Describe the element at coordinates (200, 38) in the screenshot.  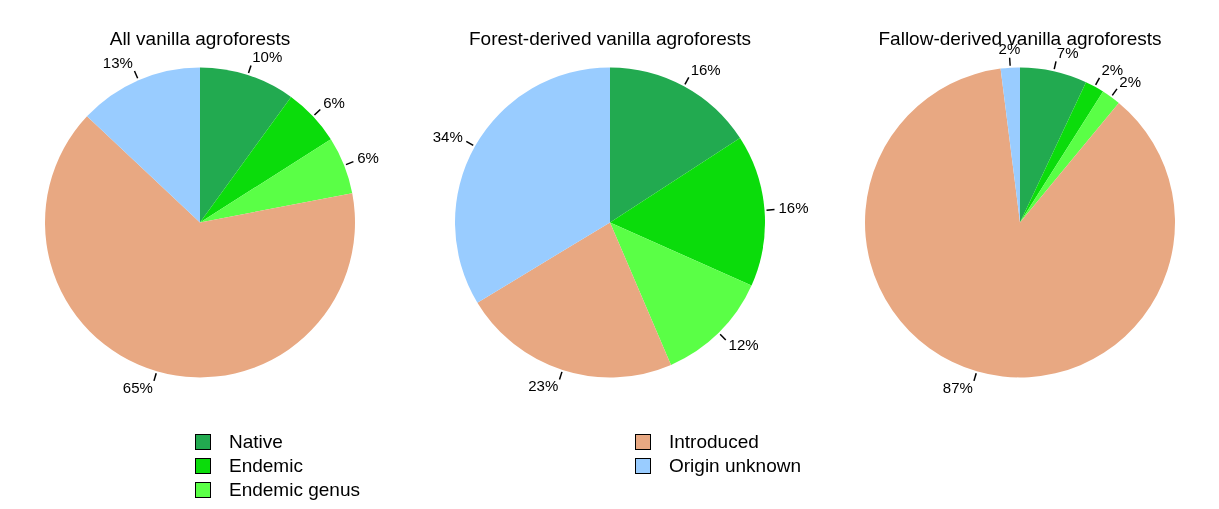
I see `chart-title: All vanilla agroforests` at that location.